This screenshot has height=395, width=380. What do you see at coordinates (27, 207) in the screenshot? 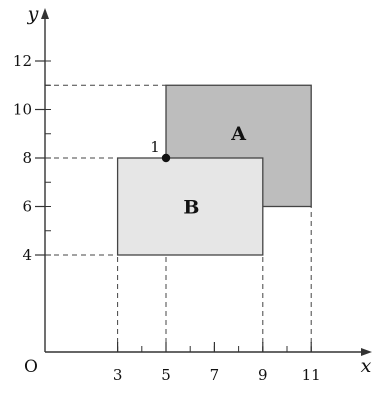
I see `y-tick-label: 6` at bounding box center [27, 207].